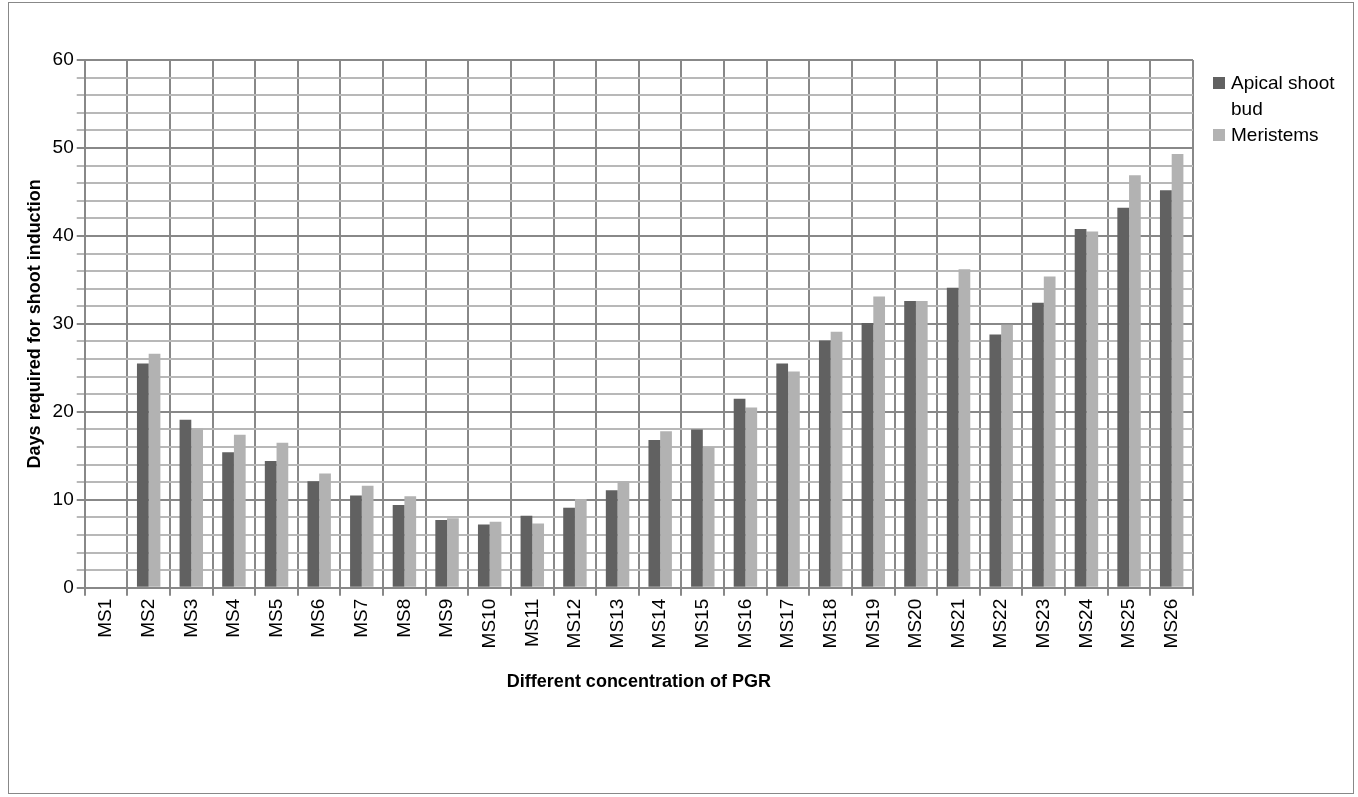  What do you see at coordinates (63, 147) in the screenshot?
I see `y-tick-label: 50` at bounding box center [63, 147].